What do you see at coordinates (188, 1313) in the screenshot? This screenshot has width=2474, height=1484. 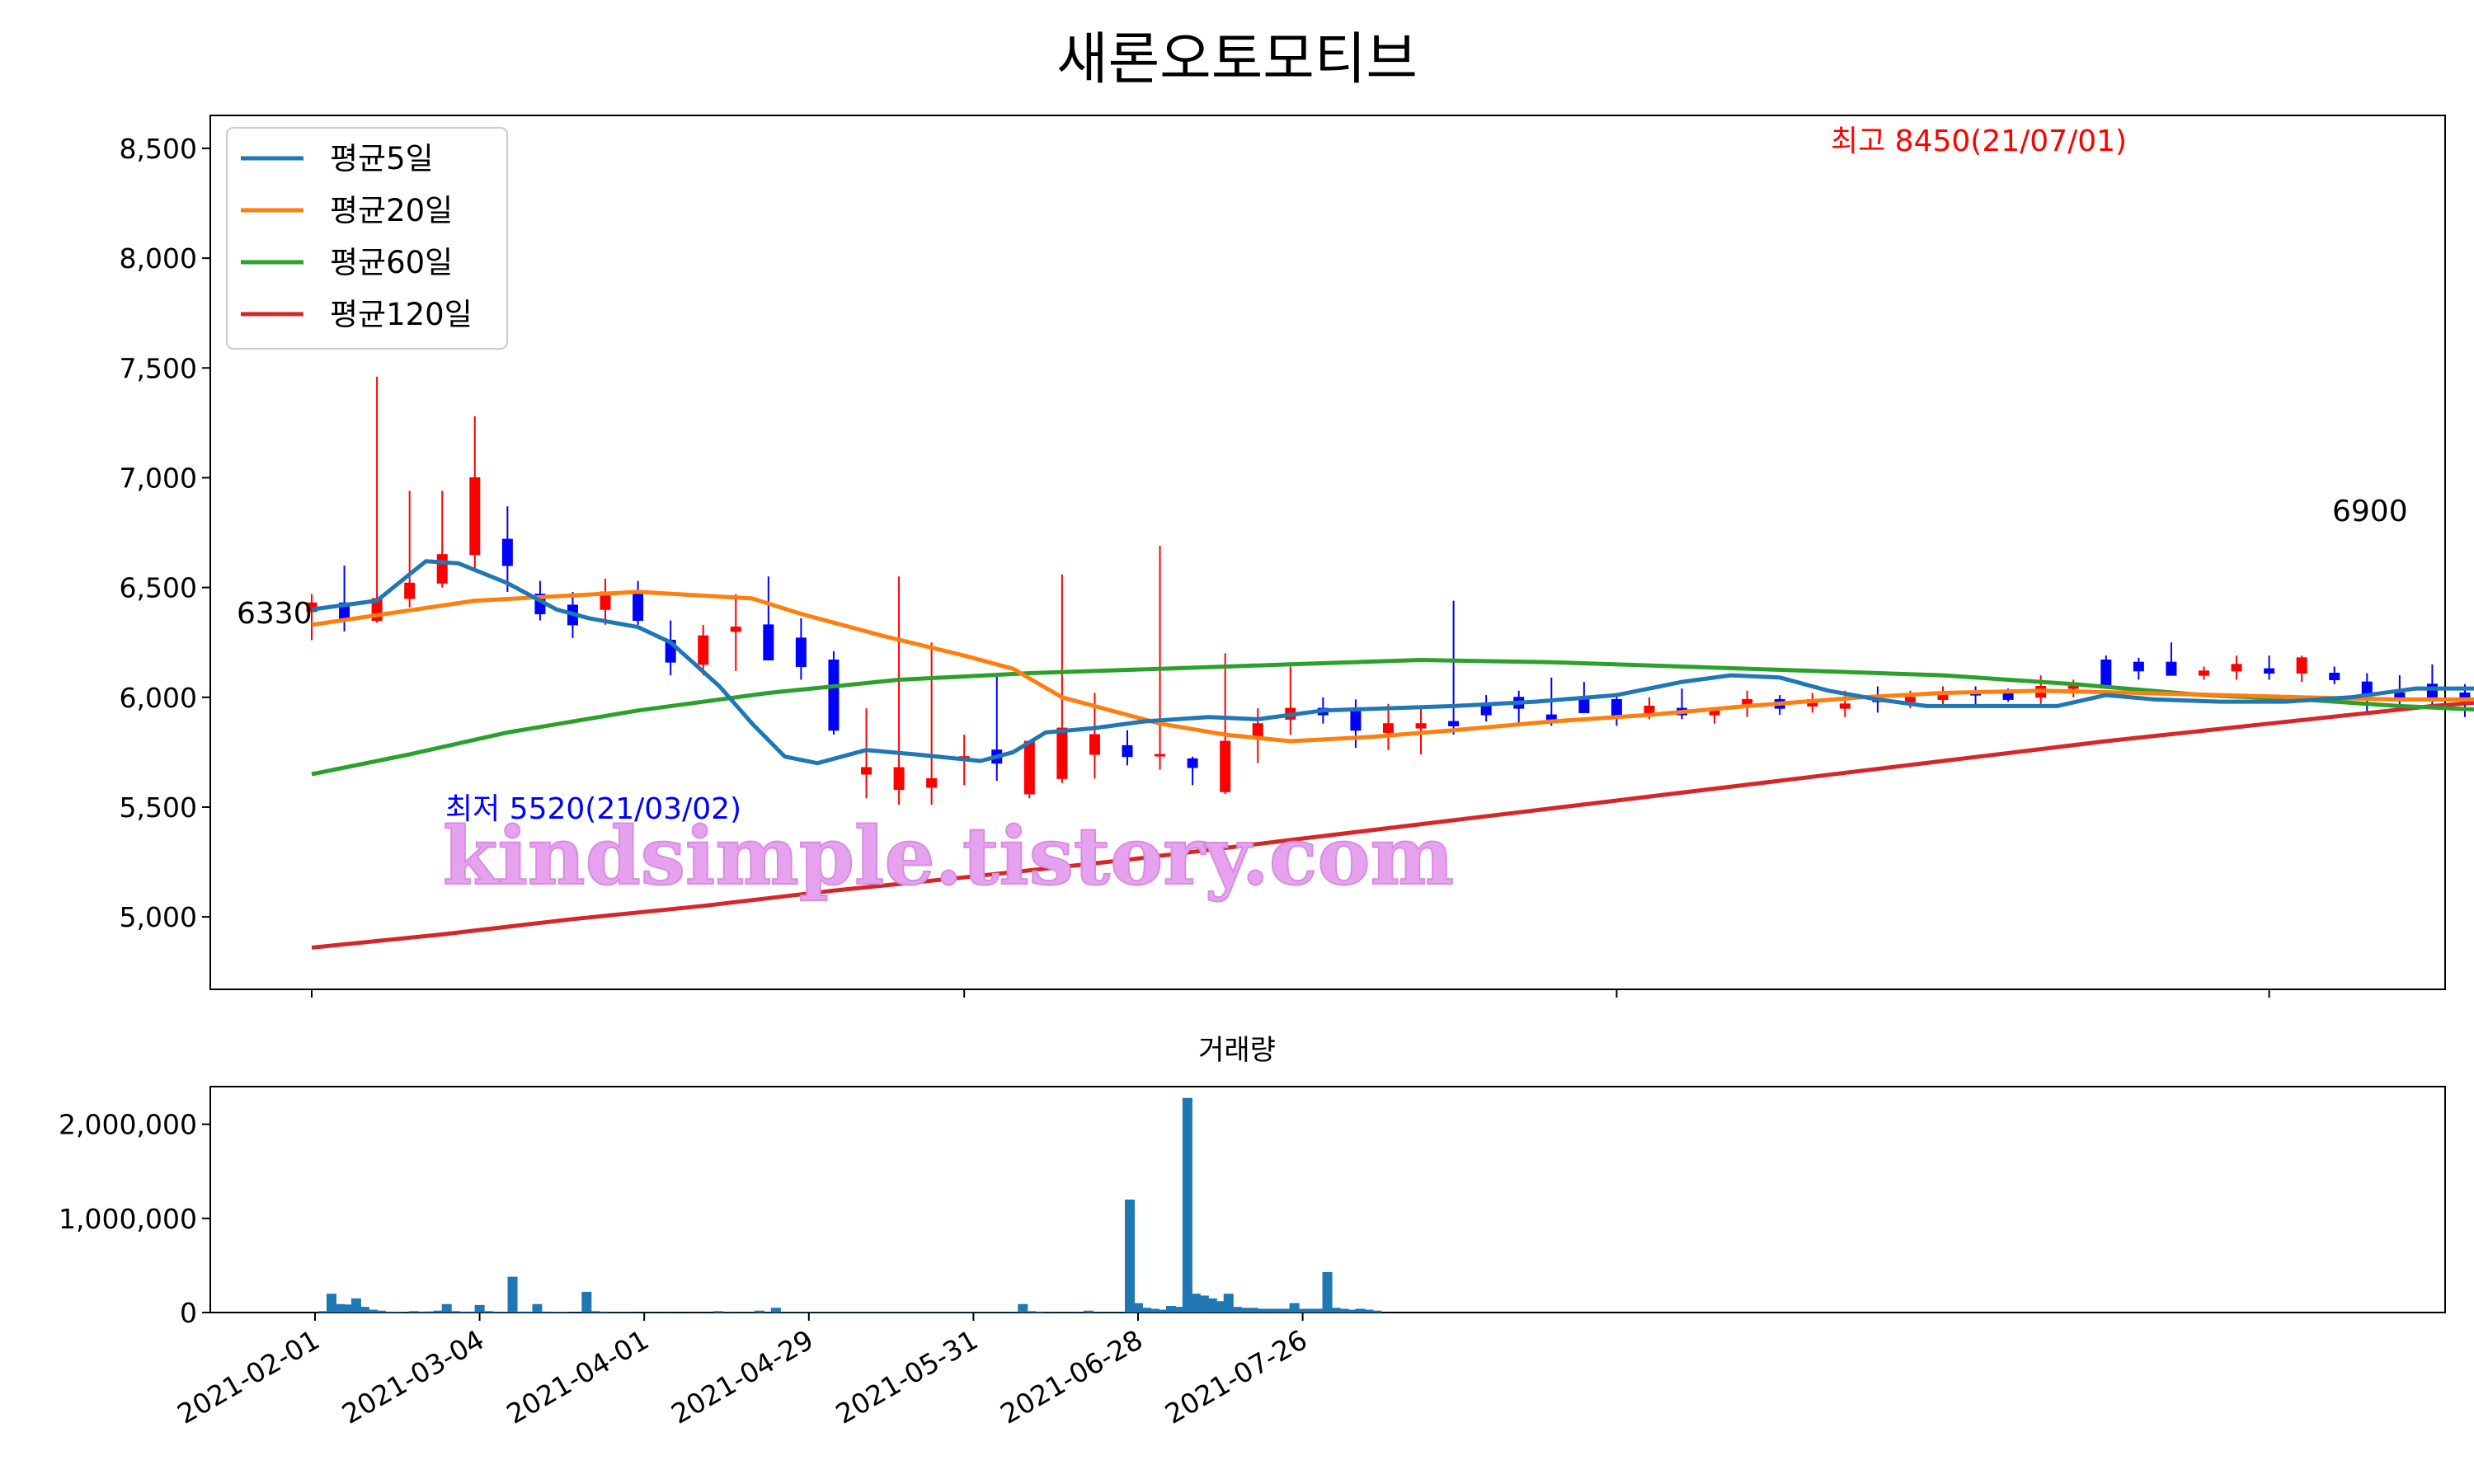 I see `volume-ytick-label: 0` at bounding box center [188, 1313].